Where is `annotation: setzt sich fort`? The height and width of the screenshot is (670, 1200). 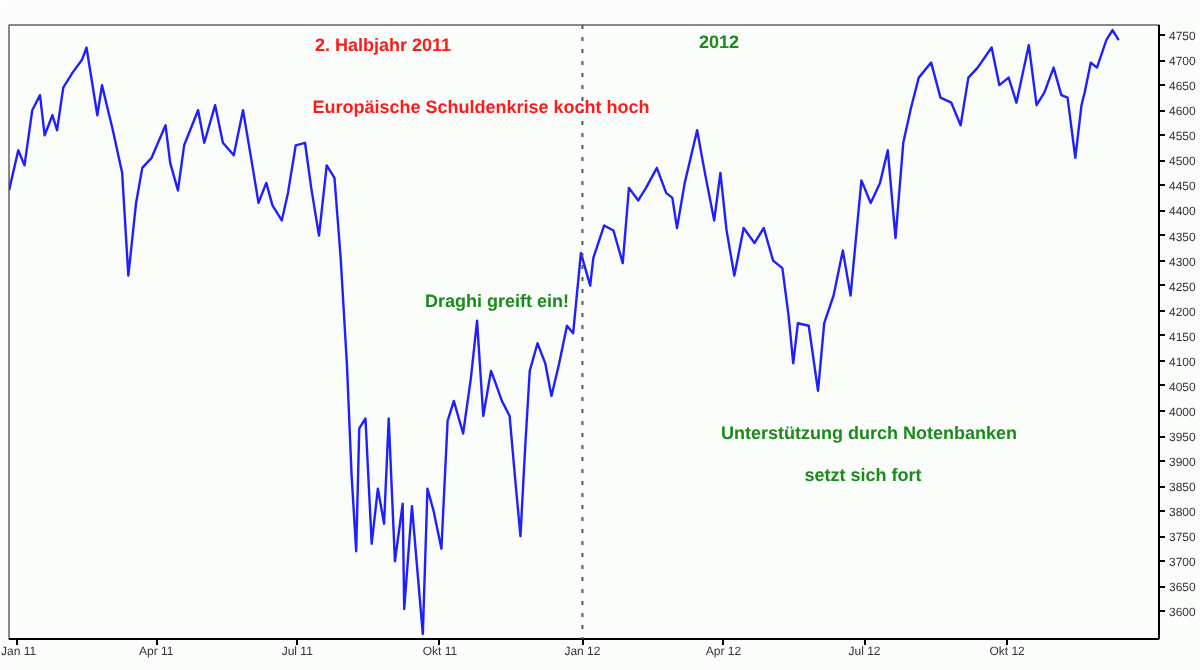 annotation: setzt sich fort is located at coordinates (863, 475).